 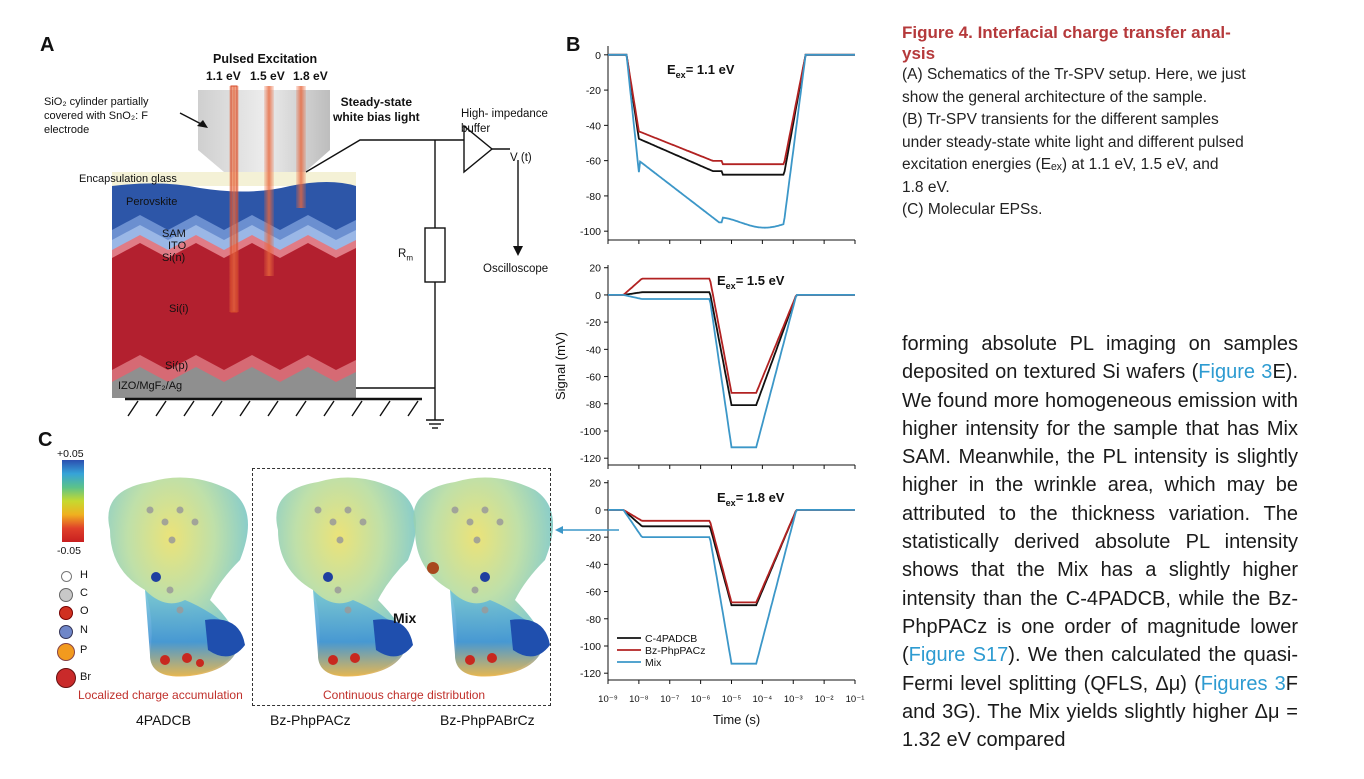 I want to click on layer-perovskite: Perovskite, so click(x=152, y=202).